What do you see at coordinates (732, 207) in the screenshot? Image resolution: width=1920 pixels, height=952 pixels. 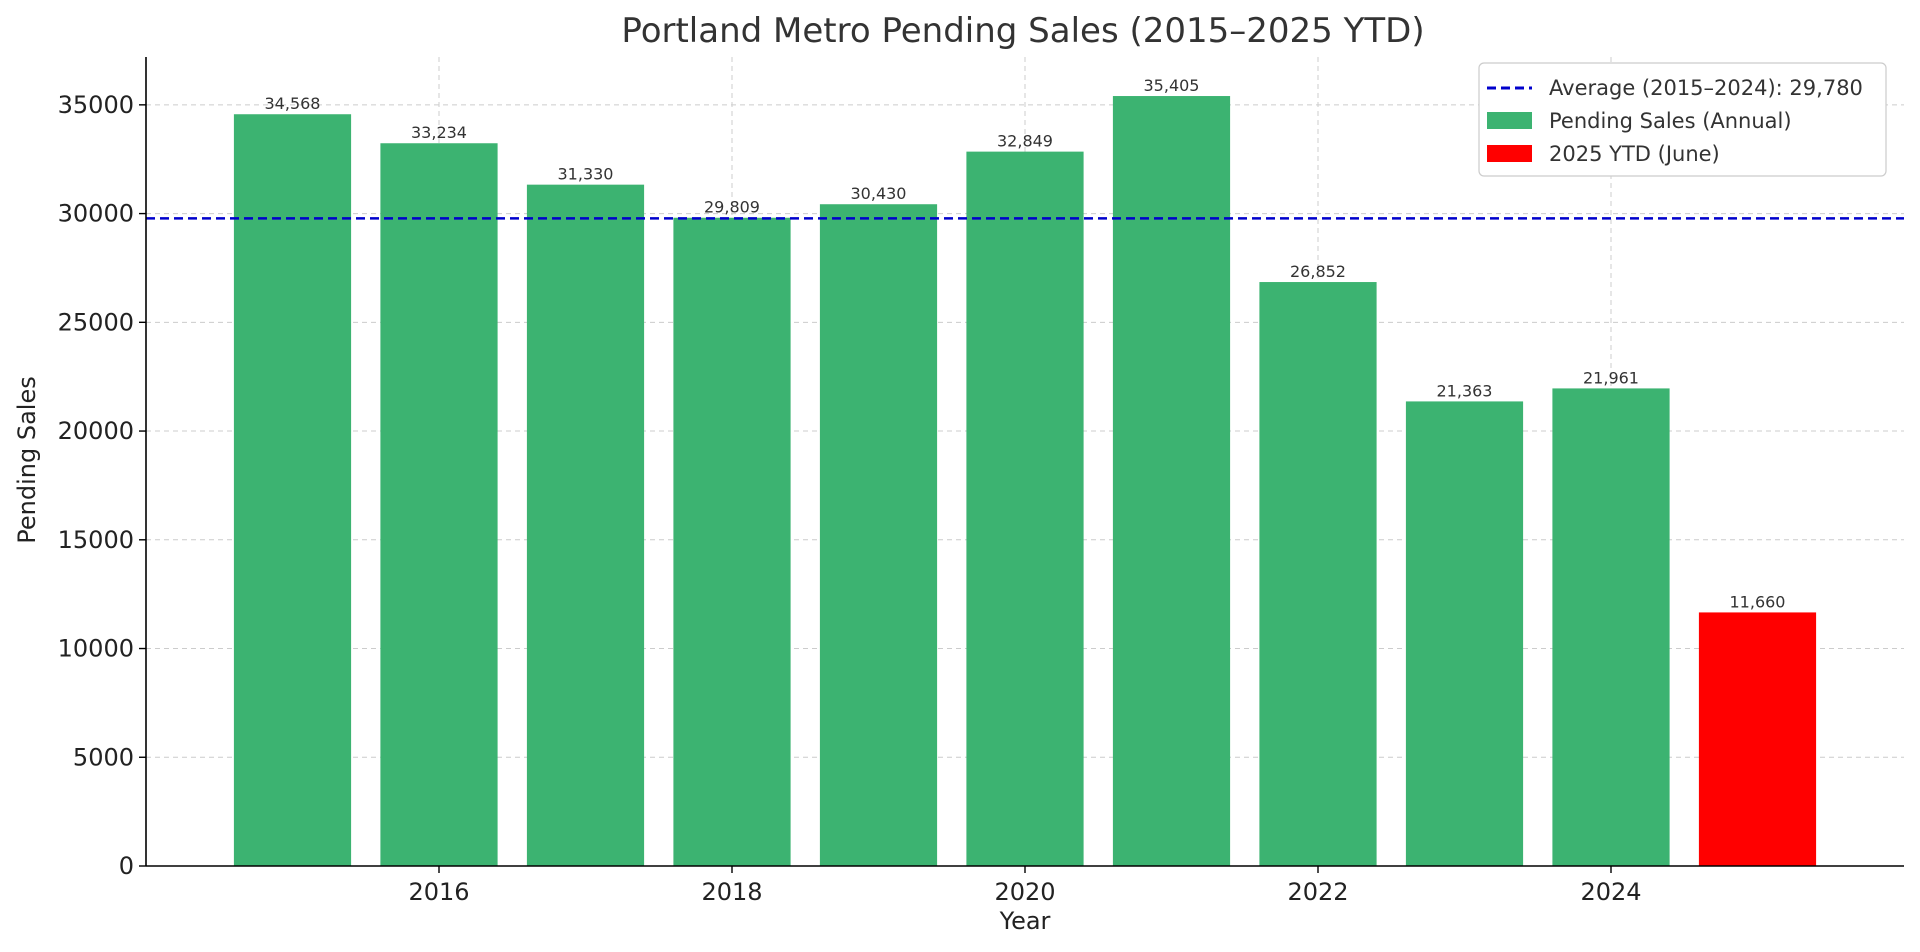 I see `bar-value-label-2018: 29,809` at bounding box center [732, 207].